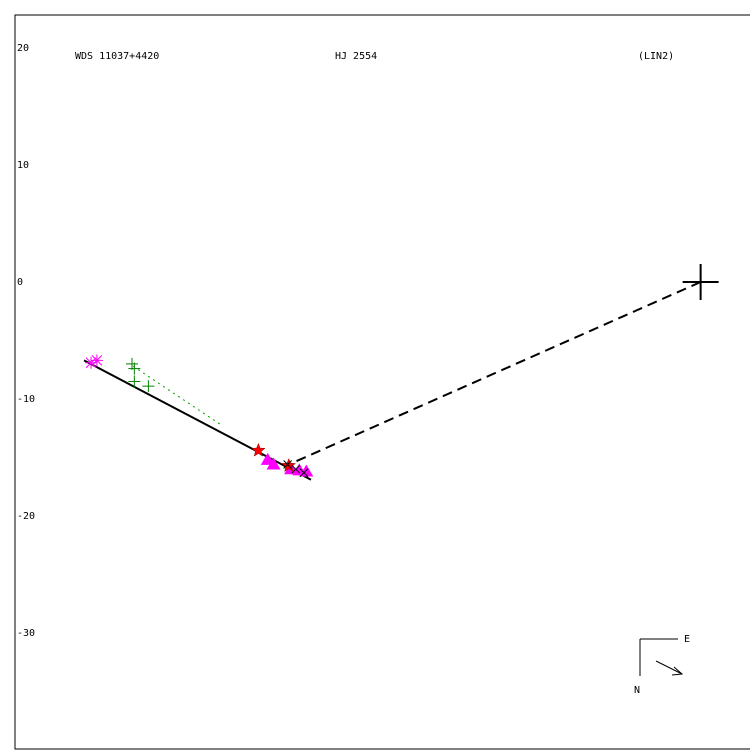  Describe the element at coordinates (26, 633) in the screenshot. I see `y-tick-label: -30` at that location.